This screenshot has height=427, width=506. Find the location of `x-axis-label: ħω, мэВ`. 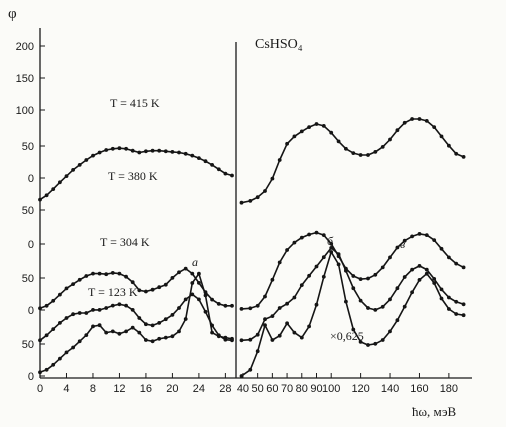

x-axis-label: ħω, мэВ is located at coordinates (434, 411).